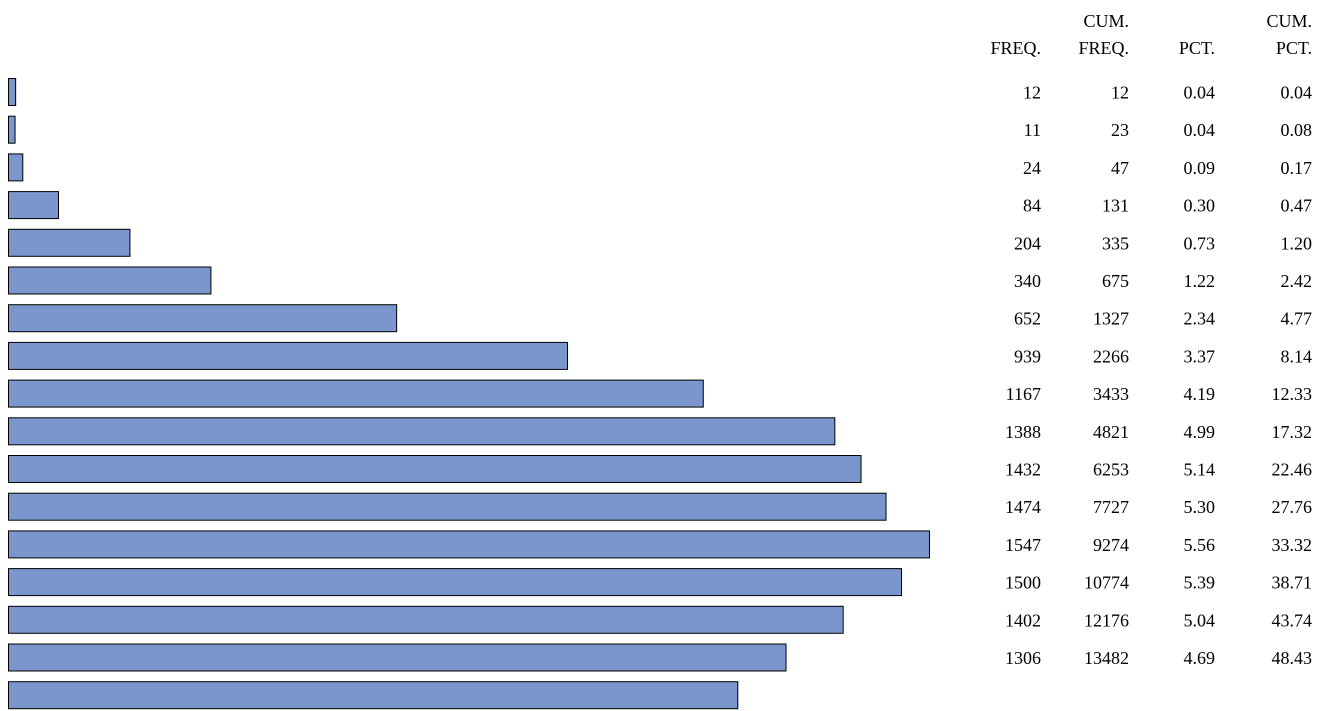 The image size is (1332, 711). Describe the element at coordinates (1027, 319) in the screenshot. I see `cell-freq: 652` at that location.